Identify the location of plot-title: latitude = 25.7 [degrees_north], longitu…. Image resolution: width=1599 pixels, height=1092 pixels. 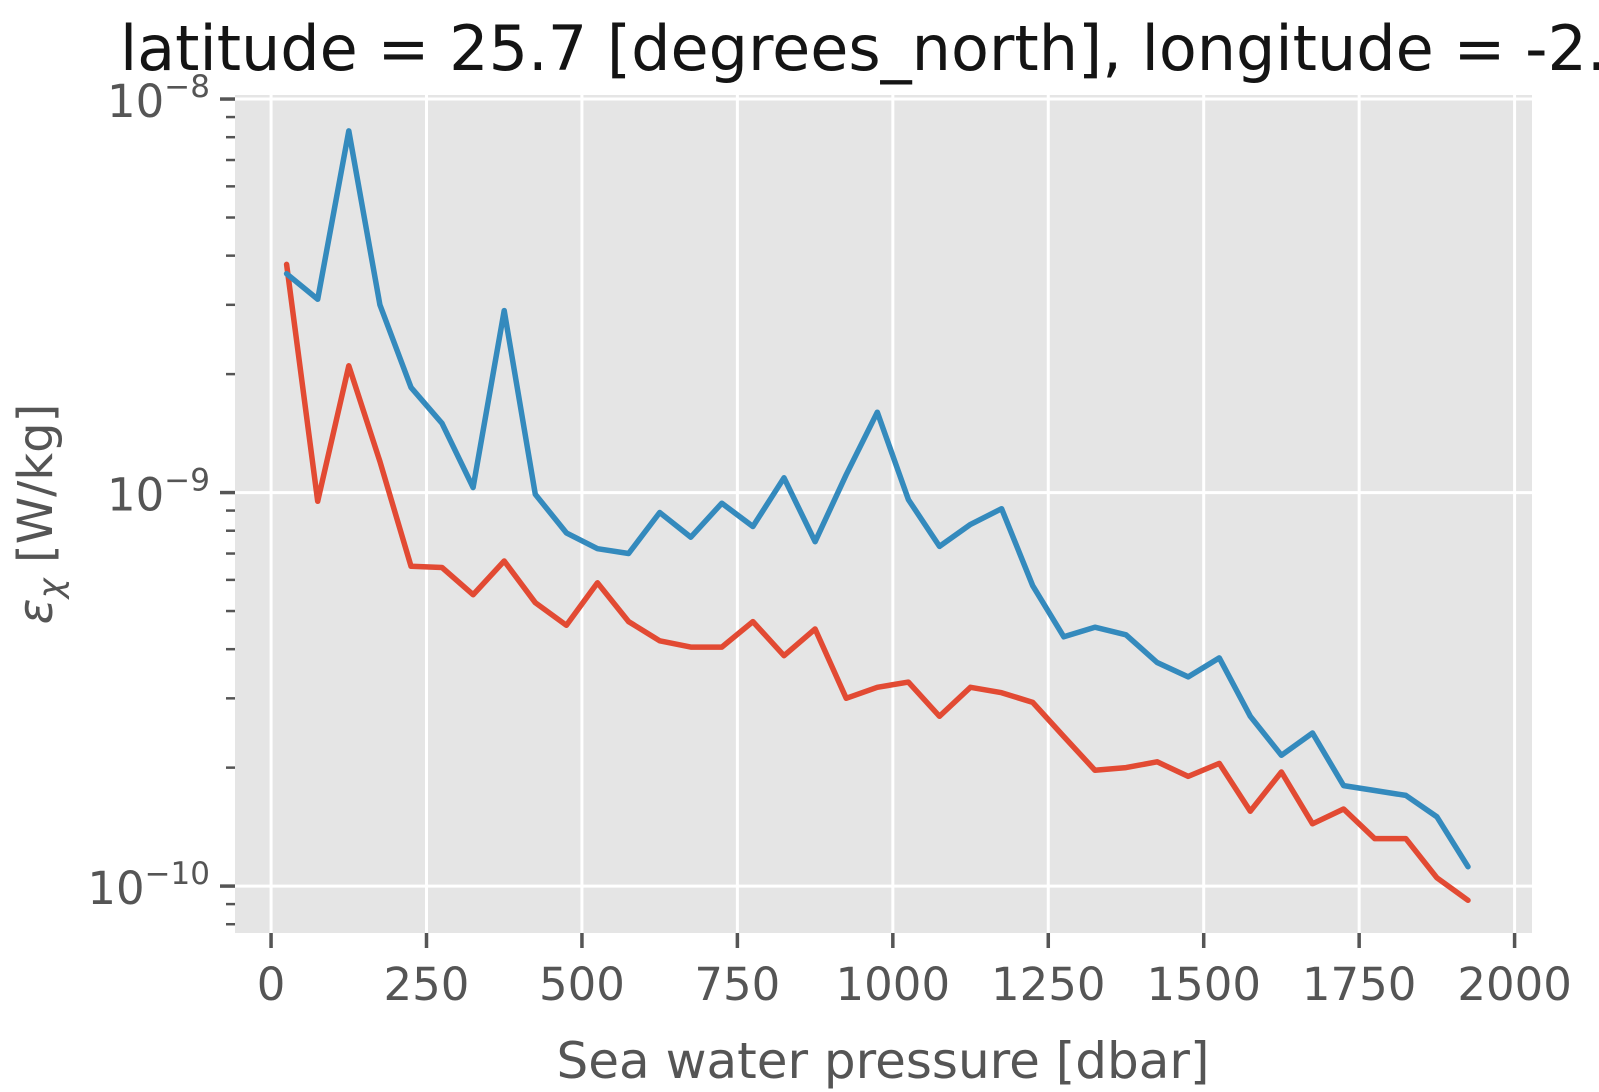
(859, 48).